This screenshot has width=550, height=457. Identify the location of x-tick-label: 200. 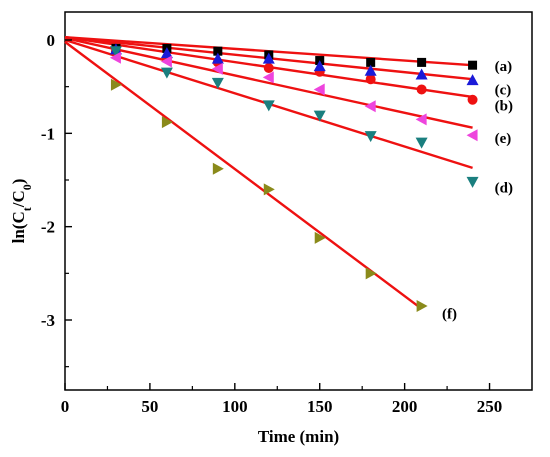
(405, 406).